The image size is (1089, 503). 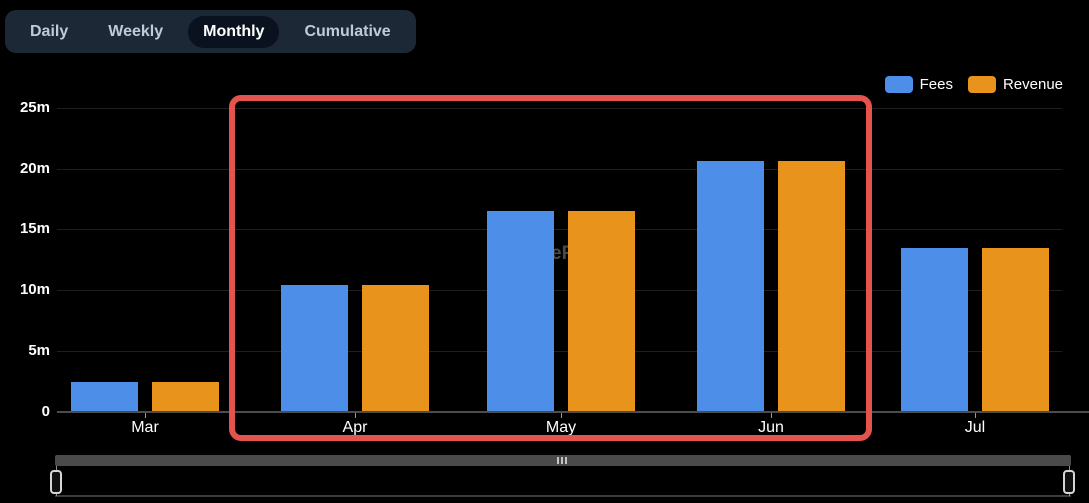 I want to click on bar-fees-may, so click(x=520, y=311).